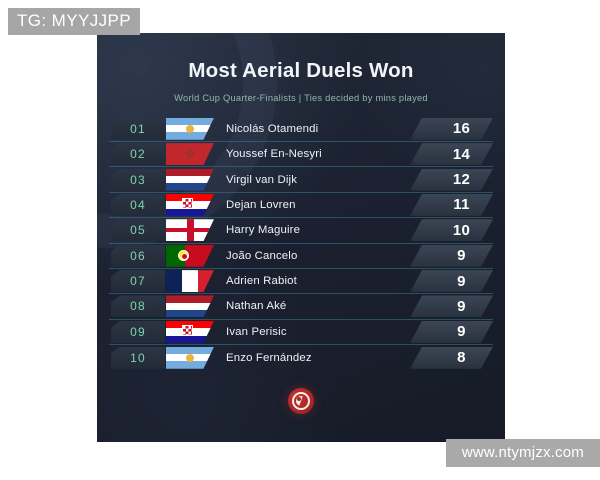  What do you see at coordinates (301, 307) in the screenshot?
I see `table-row: 08 Nathan Aké 9` at bounding box center [301, 307].